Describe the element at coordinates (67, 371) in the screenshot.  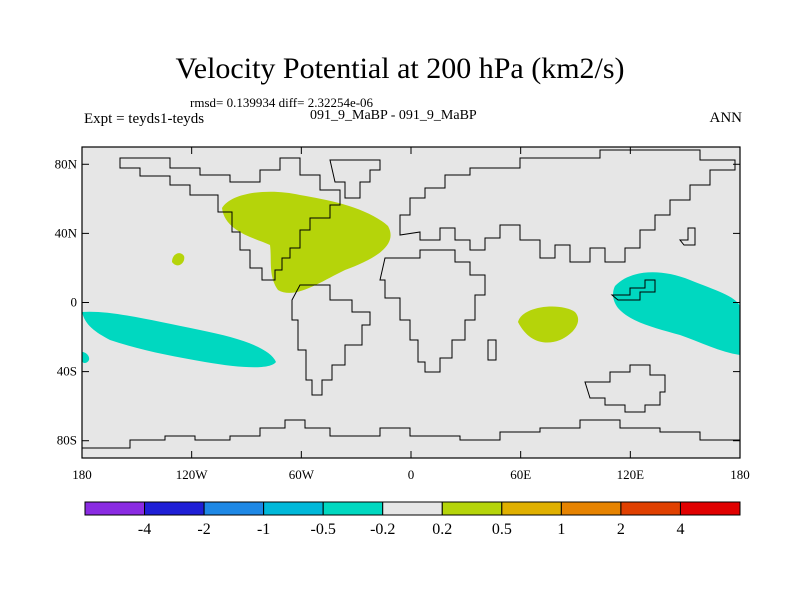
I see `lat-tick-label: 40S` at that location.